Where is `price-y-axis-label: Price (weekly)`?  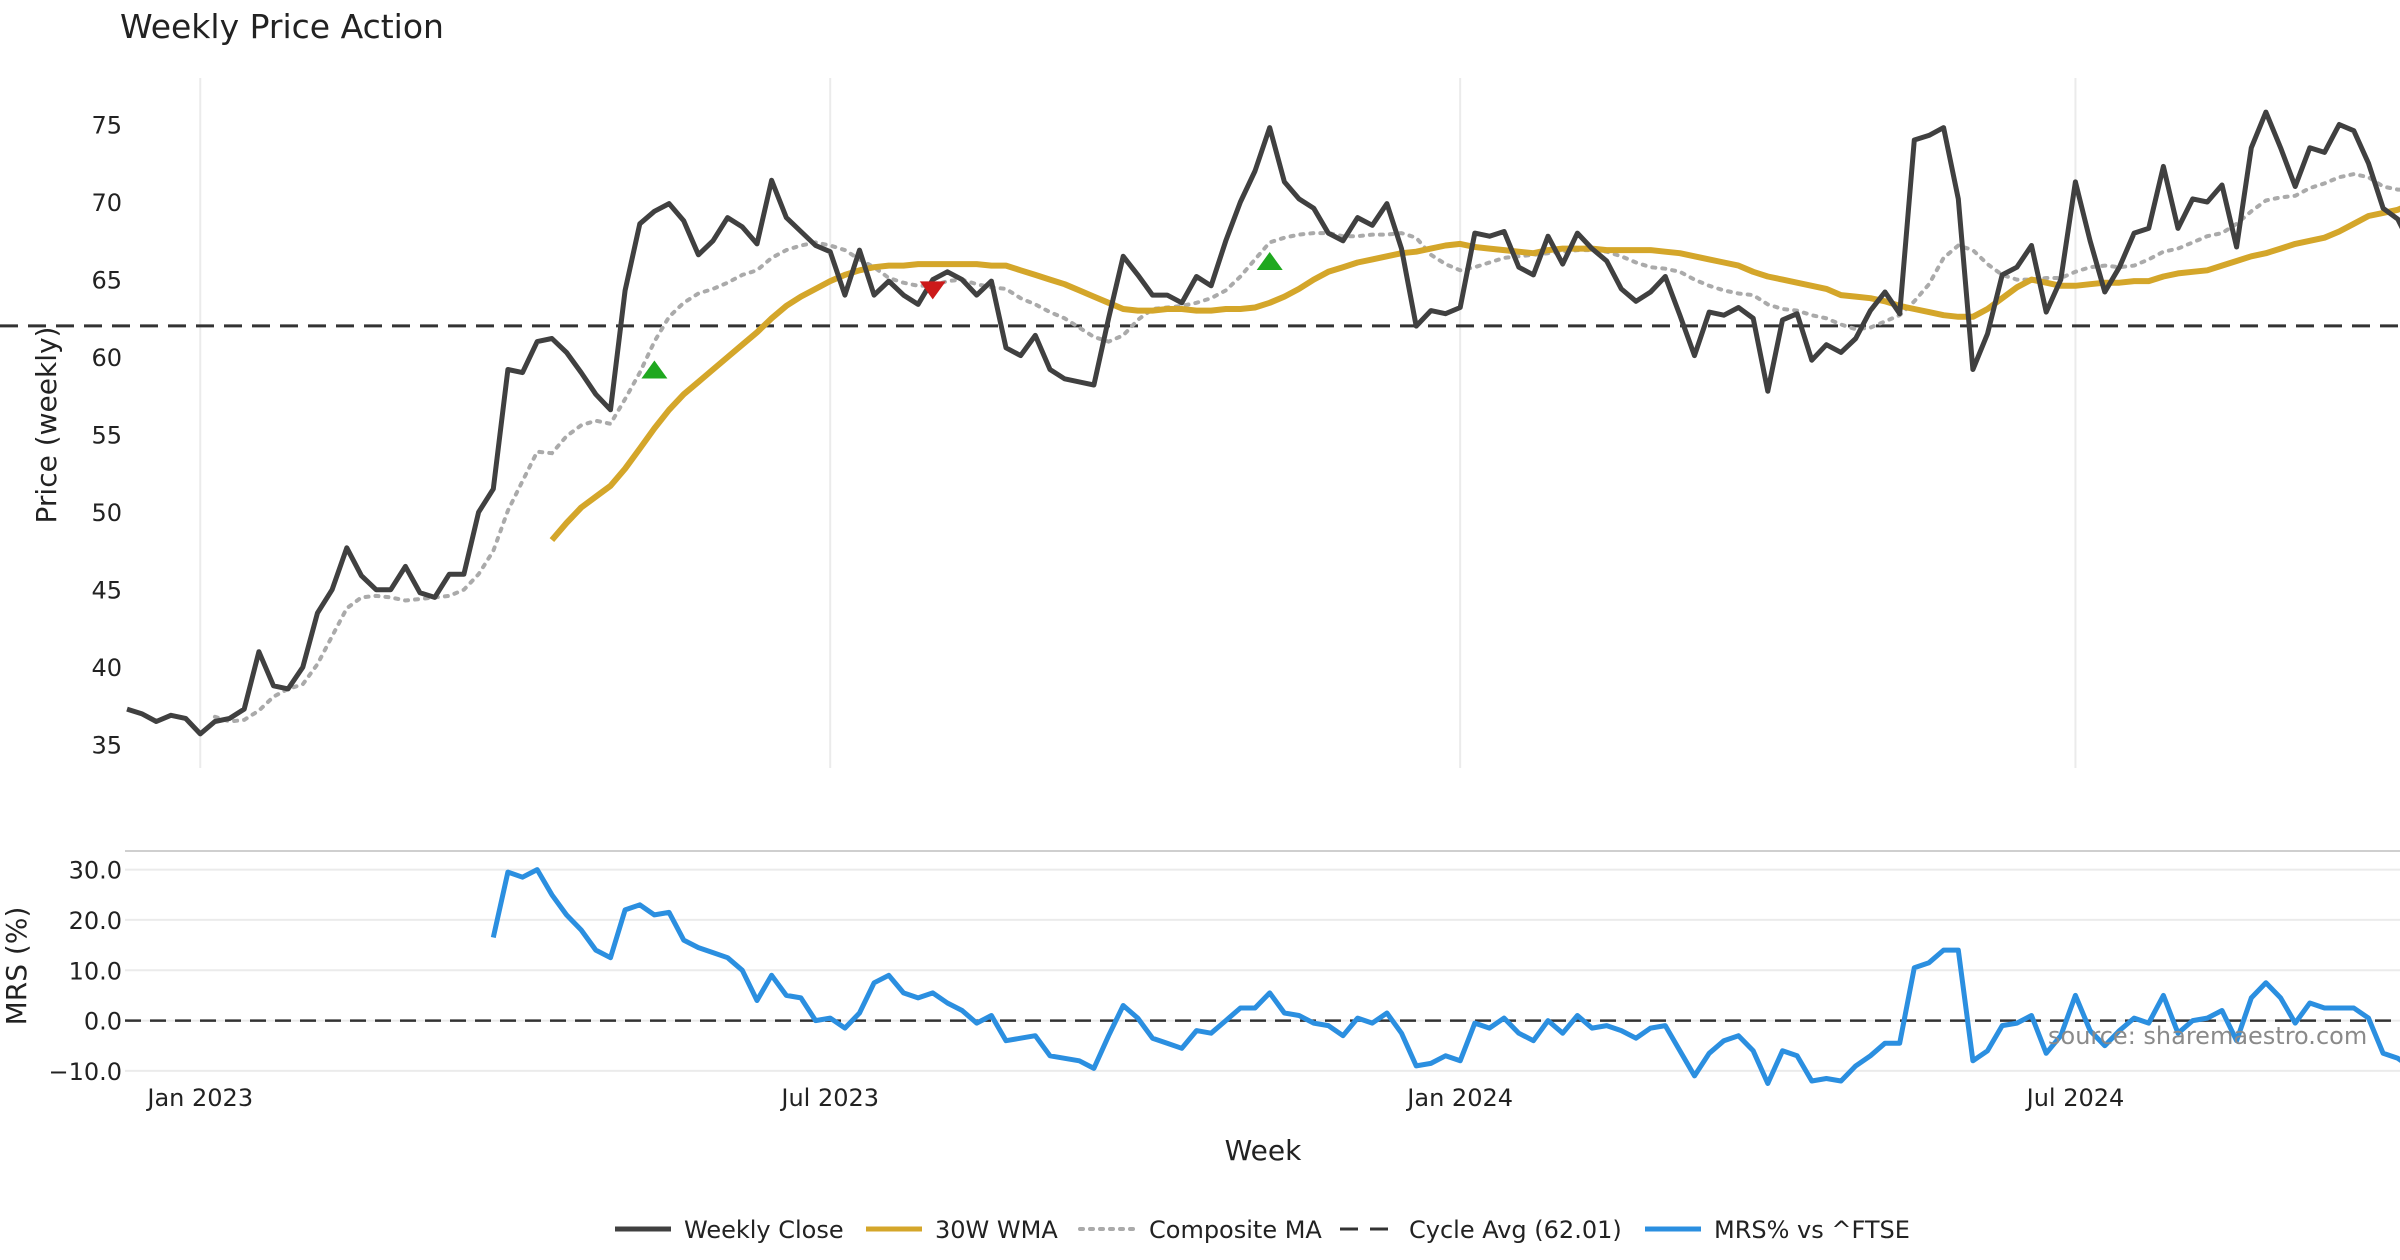 price-y-axis-label: Price (weekly) is located at coordinates (46, 425).